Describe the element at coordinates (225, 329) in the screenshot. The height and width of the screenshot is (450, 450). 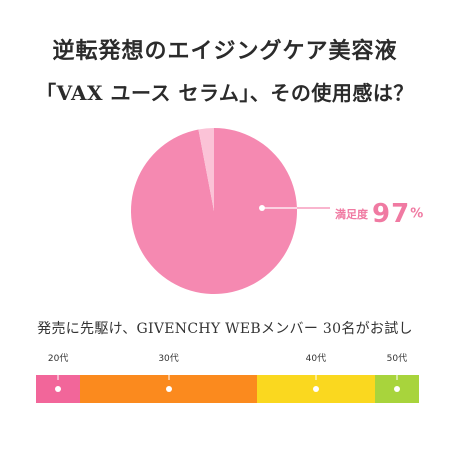
I see `sample-caption: 発売に先駆け、GIVENCHY WEBメンバー 30名がお試し` at that location.